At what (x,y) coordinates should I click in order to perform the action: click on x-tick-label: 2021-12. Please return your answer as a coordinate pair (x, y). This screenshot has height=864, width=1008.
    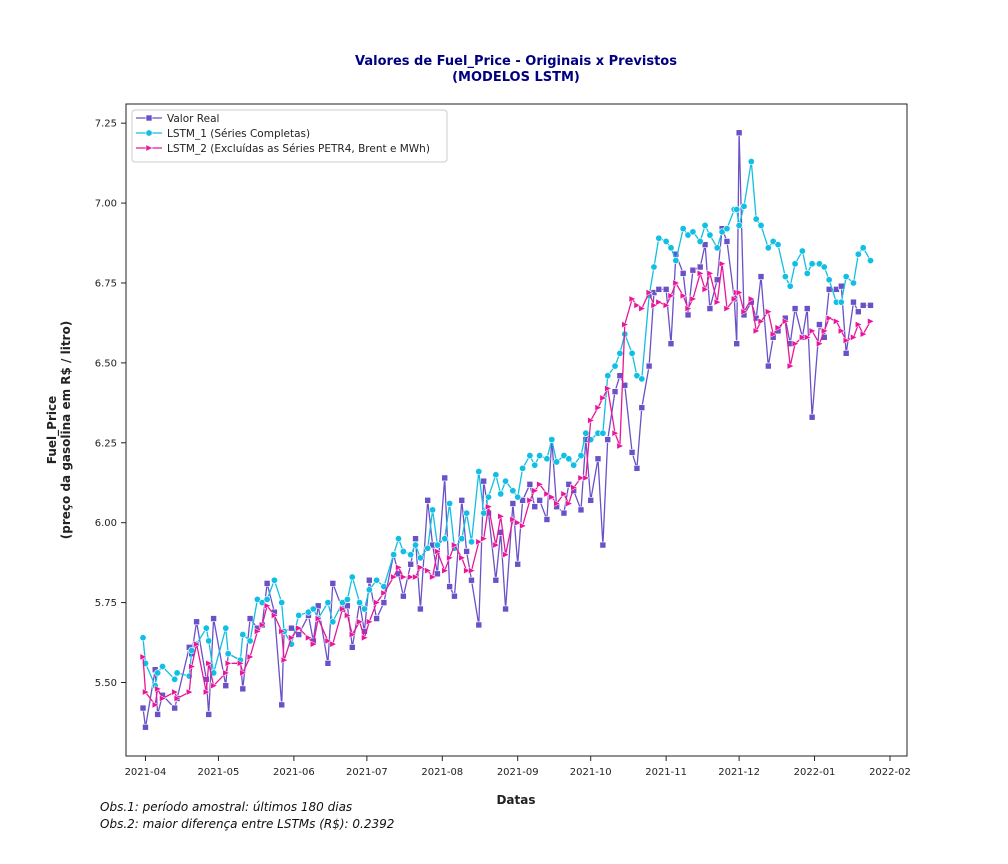
    Looking at the image, I should click on (739, 772).